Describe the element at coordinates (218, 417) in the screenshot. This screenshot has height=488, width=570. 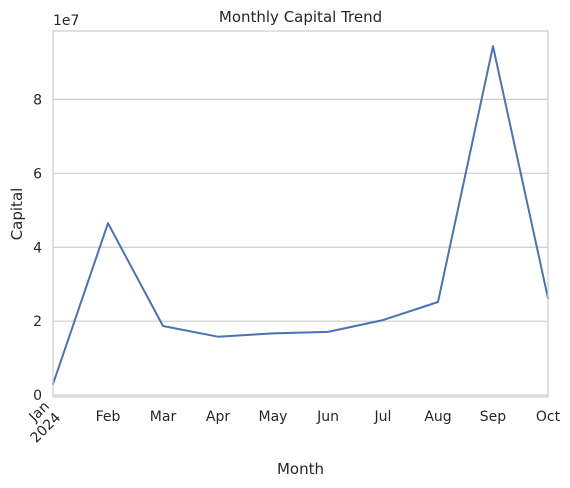
I see `x-tick-label: Apr` at that location.